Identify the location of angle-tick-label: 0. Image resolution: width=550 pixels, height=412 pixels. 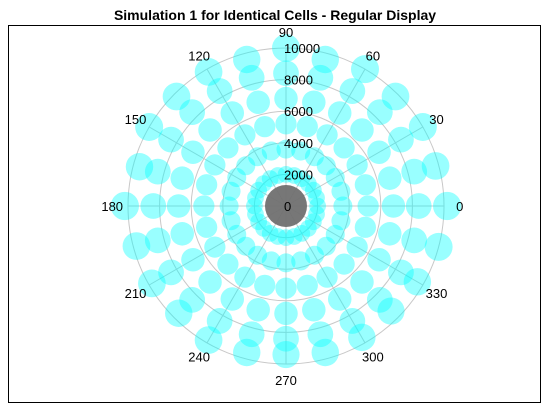
(459, 206).